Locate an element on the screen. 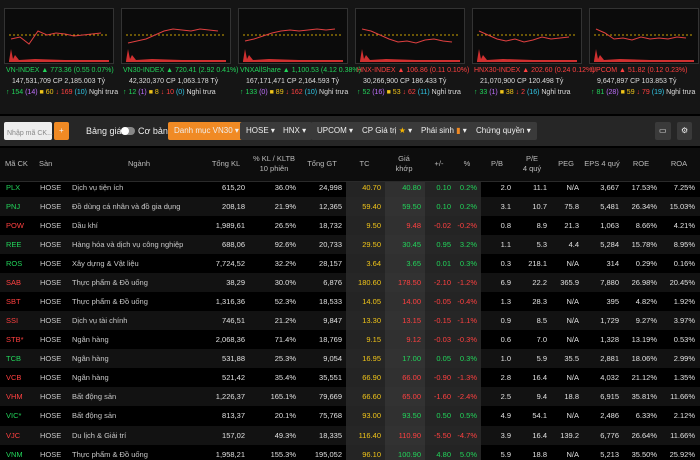  column-header: ROE is located at coordinates (641, 164).